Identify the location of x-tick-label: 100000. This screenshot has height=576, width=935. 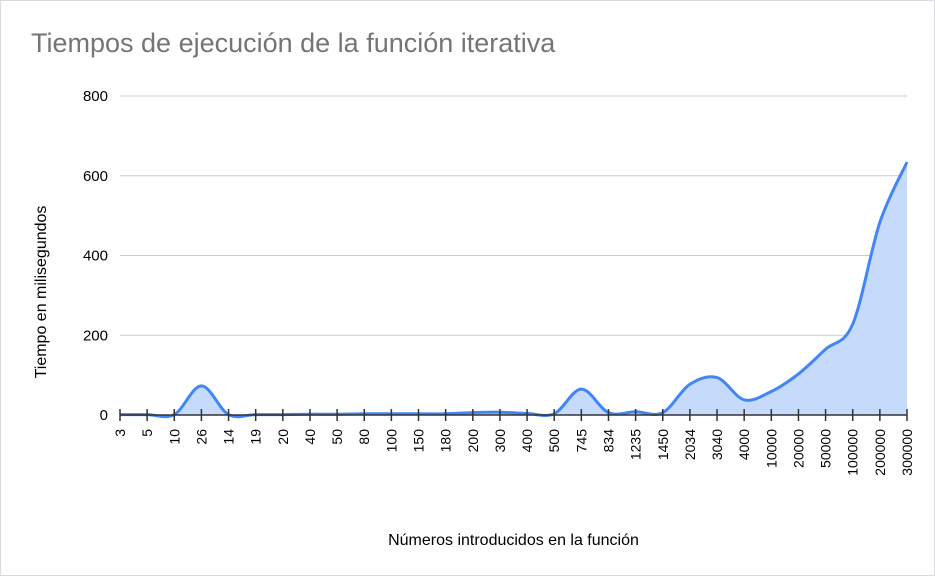
(853, 452).